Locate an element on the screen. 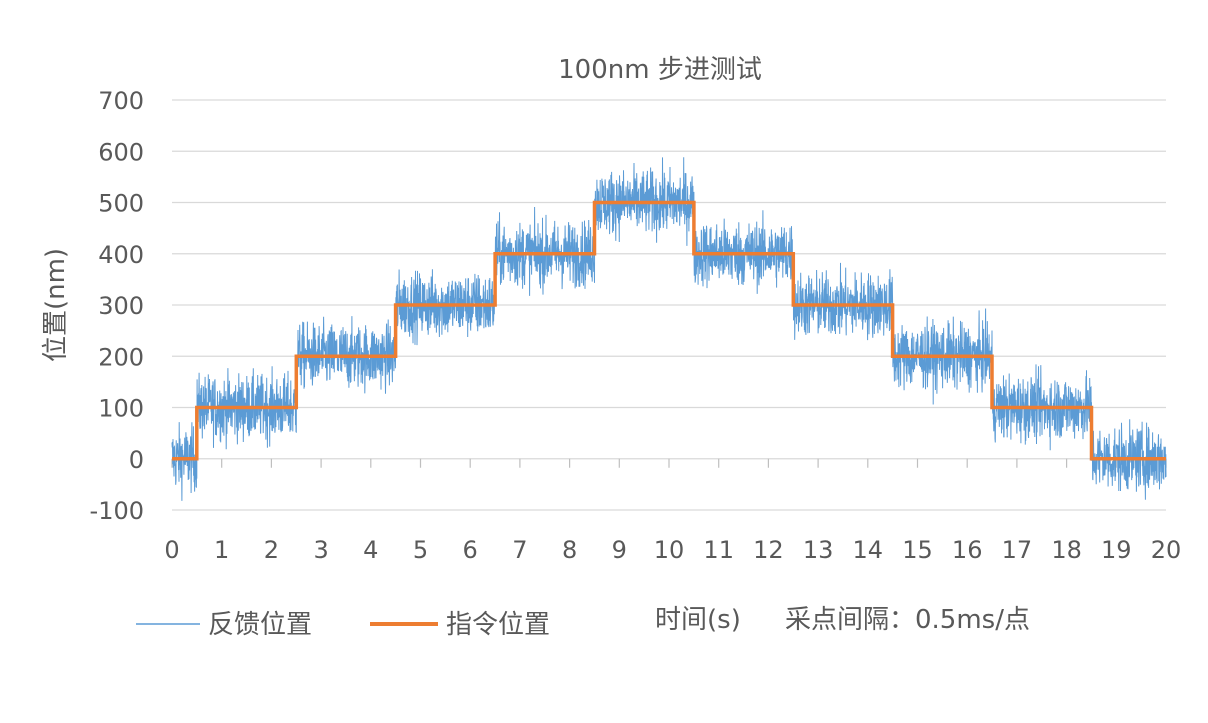 The height and width of the screenshot is (723, 1208). x-tick-label: 2 is located at coordinates (271, 550).